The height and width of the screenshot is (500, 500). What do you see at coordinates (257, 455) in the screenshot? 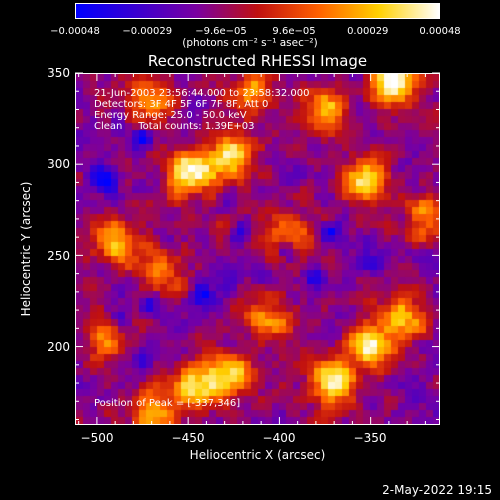
I see `x-axis-label: Heliocentric X (arcsec)` at bounding box center [257, 455].